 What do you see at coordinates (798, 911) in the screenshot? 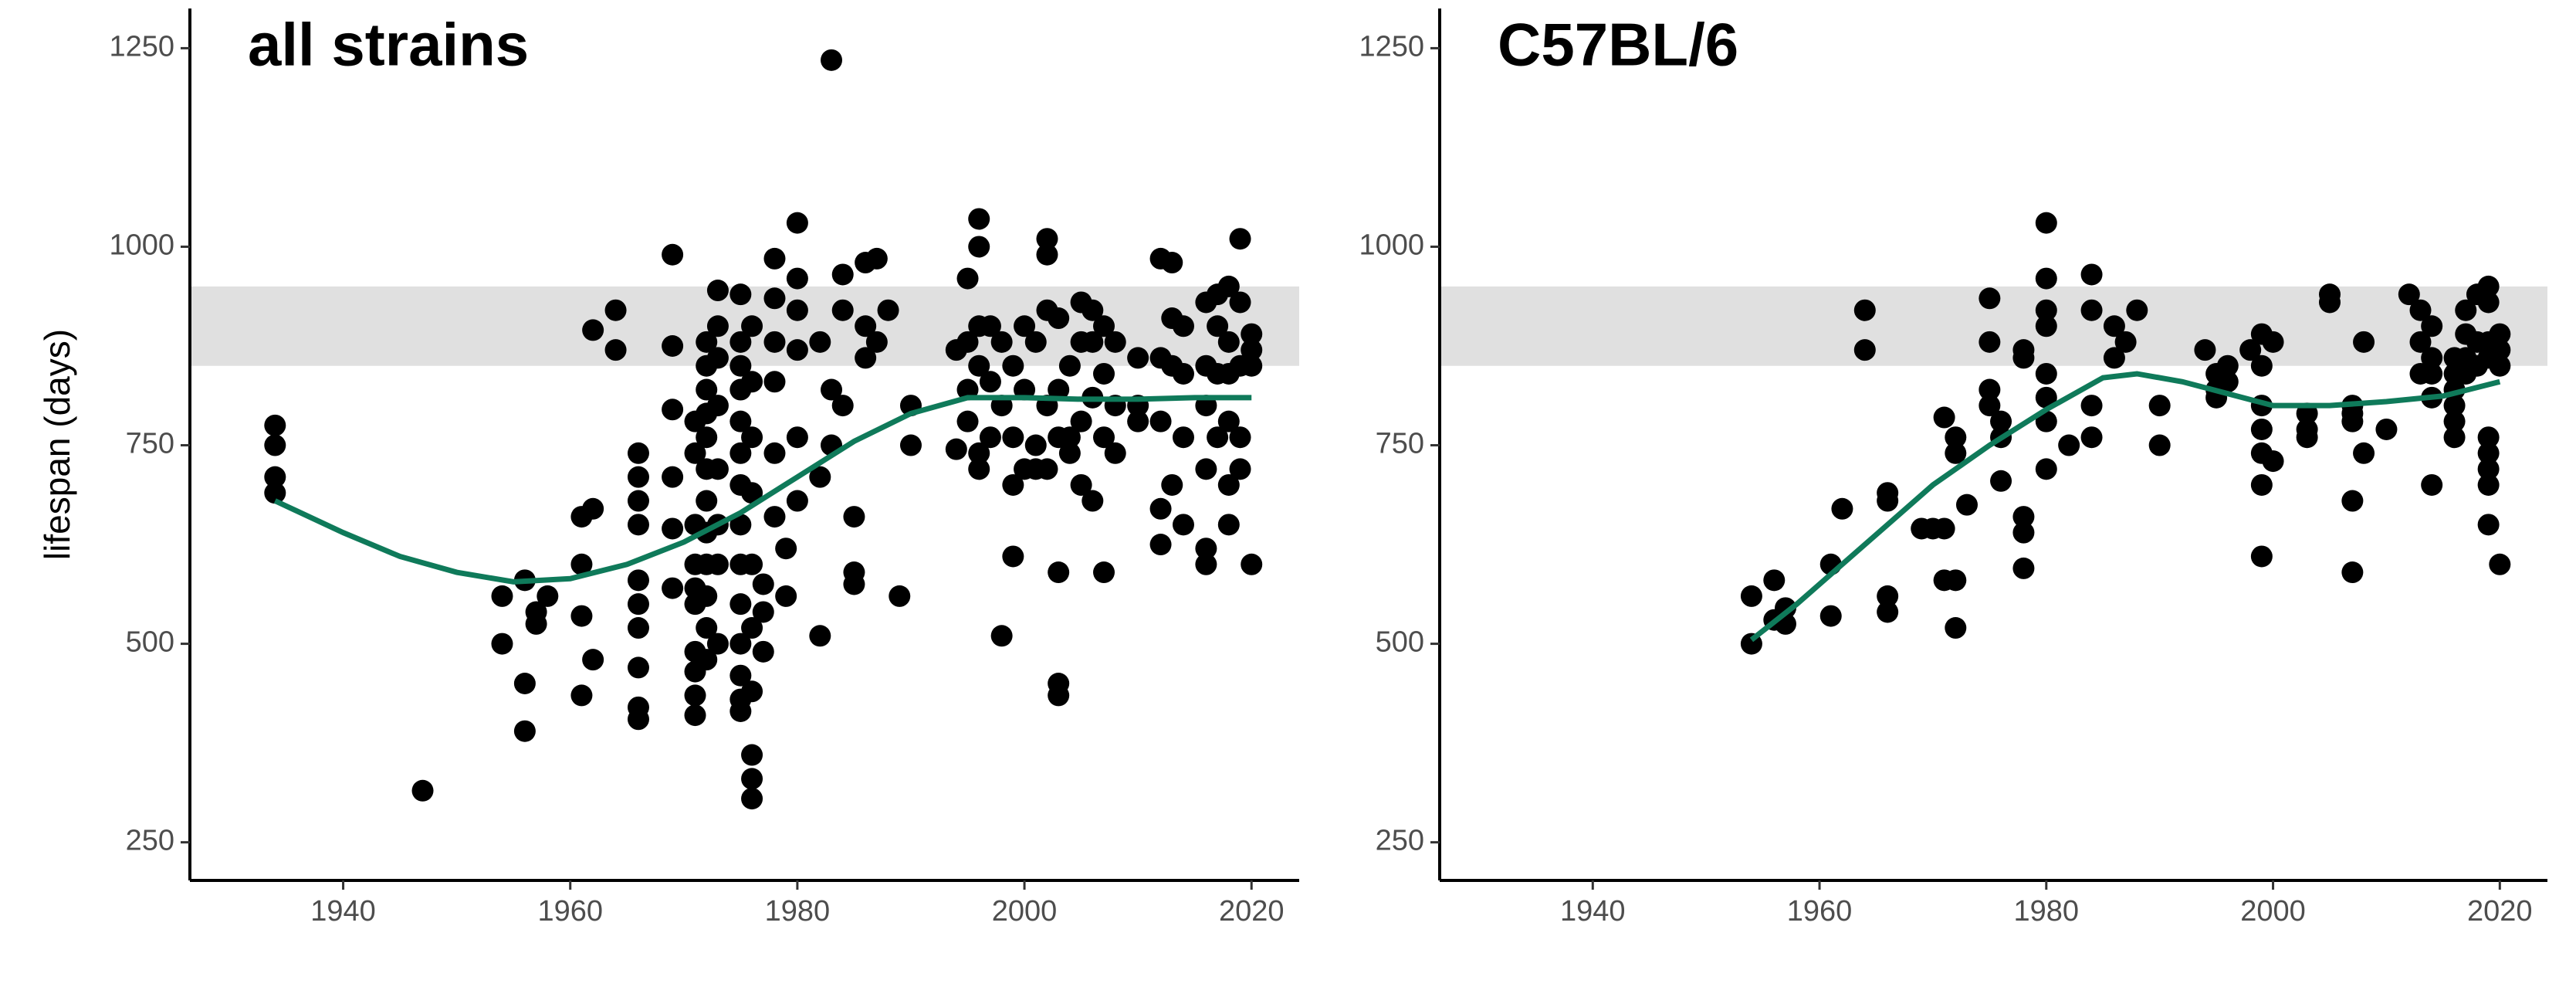
I see `x-tick-label: 1980` at bounding box center [798, 911].